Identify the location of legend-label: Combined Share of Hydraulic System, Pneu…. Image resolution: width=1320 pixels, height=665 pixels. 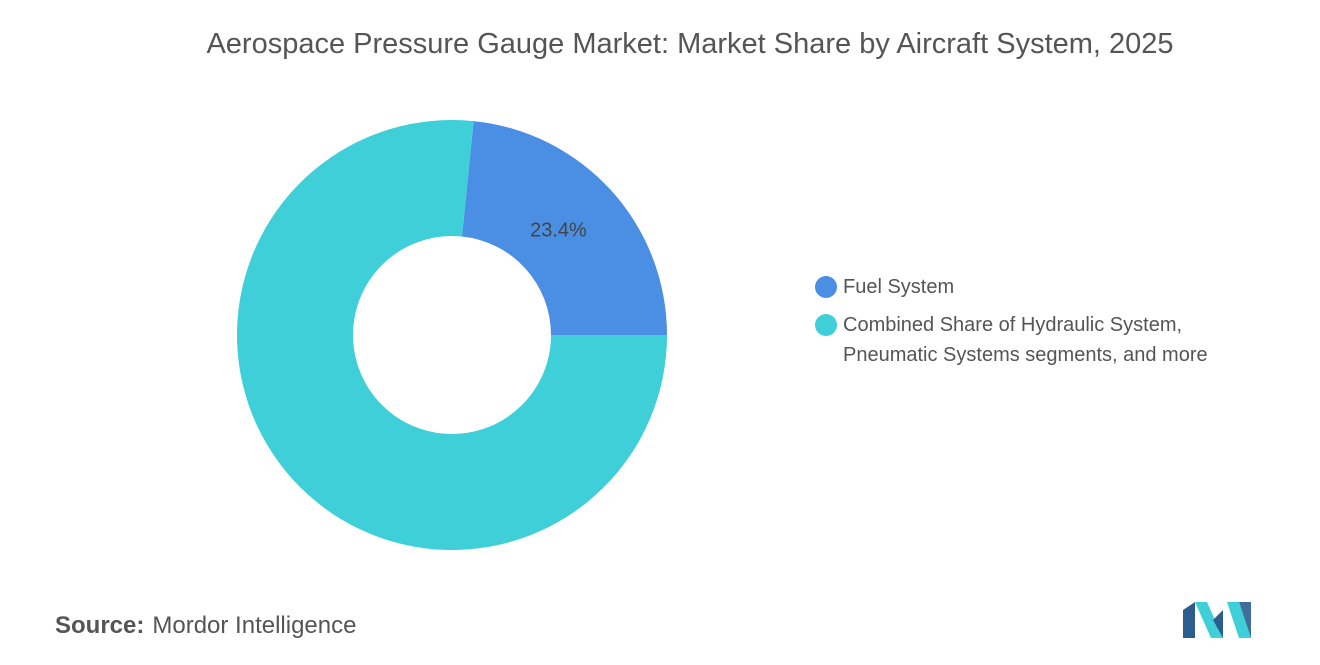
(1025, 340).